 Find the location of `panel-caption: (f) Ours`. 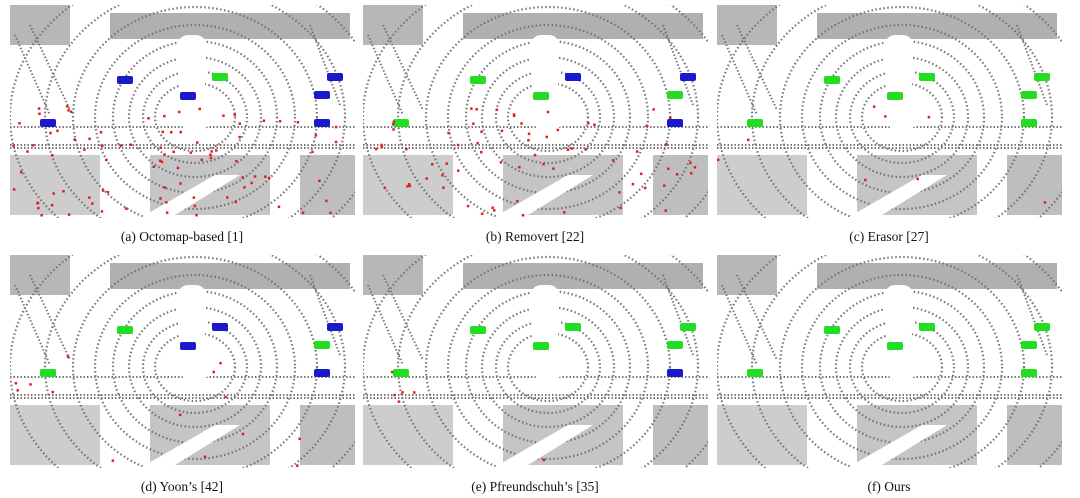

panel-caption: (f) Ours is located at coordinates (888, 486).